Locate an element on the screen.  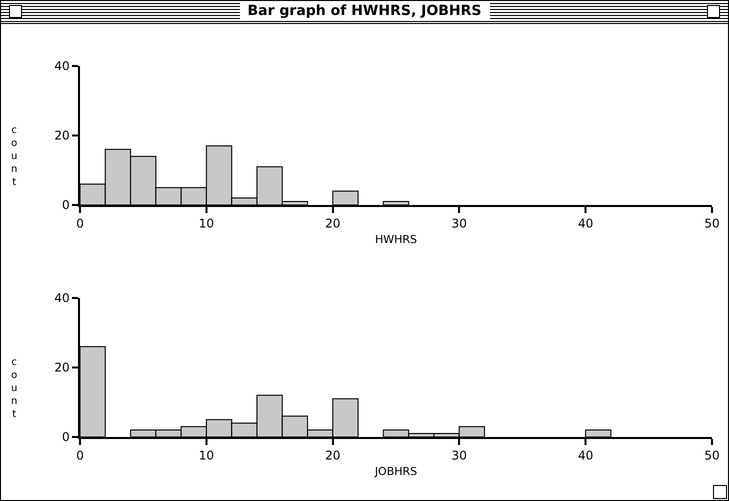
x-axis-title: HWHRS is located at coordinates (396, 239).